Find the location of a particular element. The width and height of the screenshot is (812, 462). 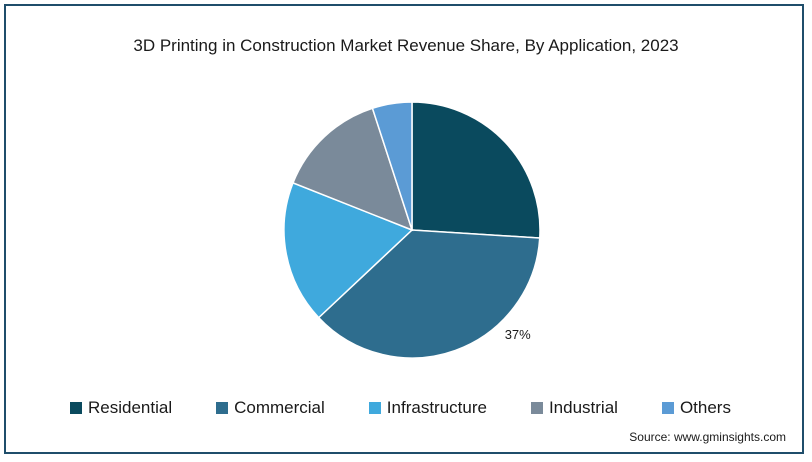

data-label-commercial: 37% is located at coordinates (518, 334).